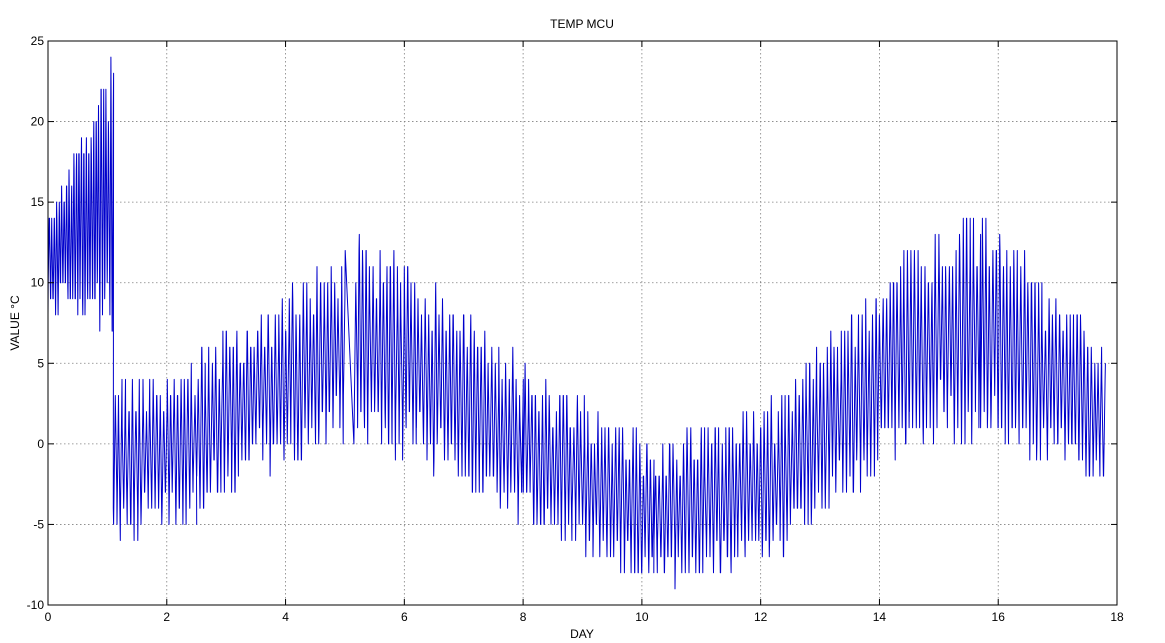  What do you see at coordinates (38, 41) in the screenshot?
I see `y-tick-label: 25` at bounding box center [38, 41].